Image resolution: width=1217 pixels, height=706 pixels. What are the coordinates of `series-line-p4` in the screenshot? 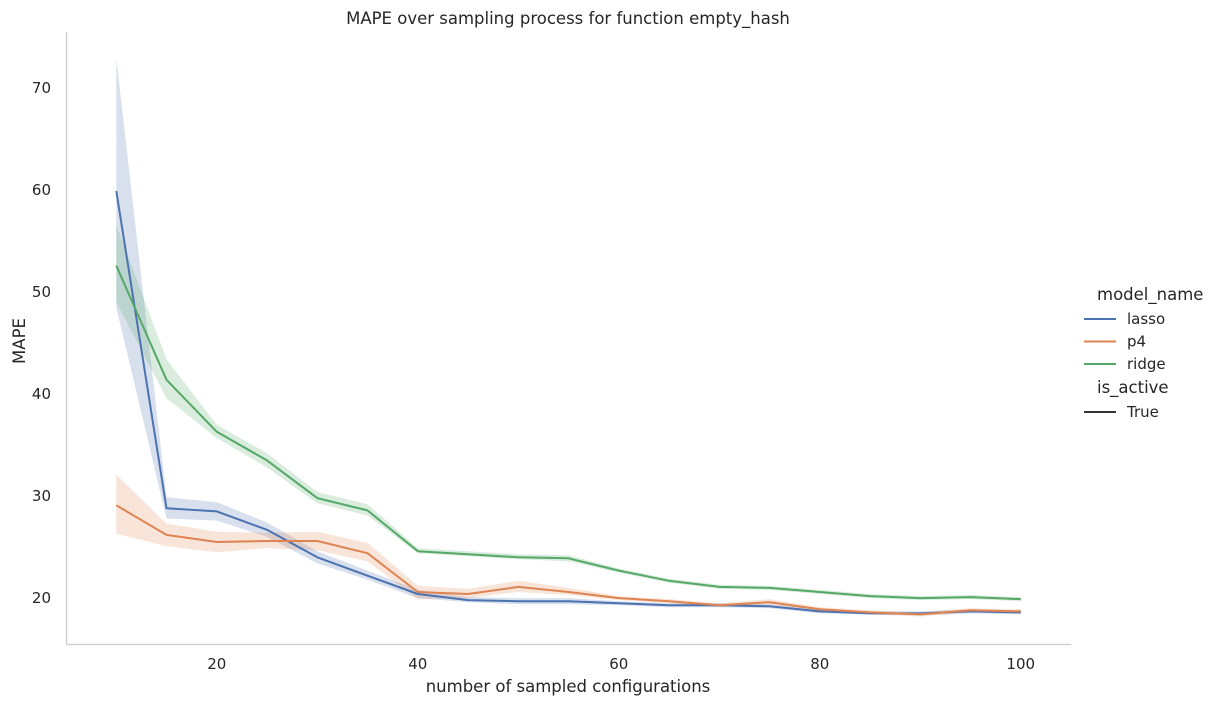 It's located at (568, 560).